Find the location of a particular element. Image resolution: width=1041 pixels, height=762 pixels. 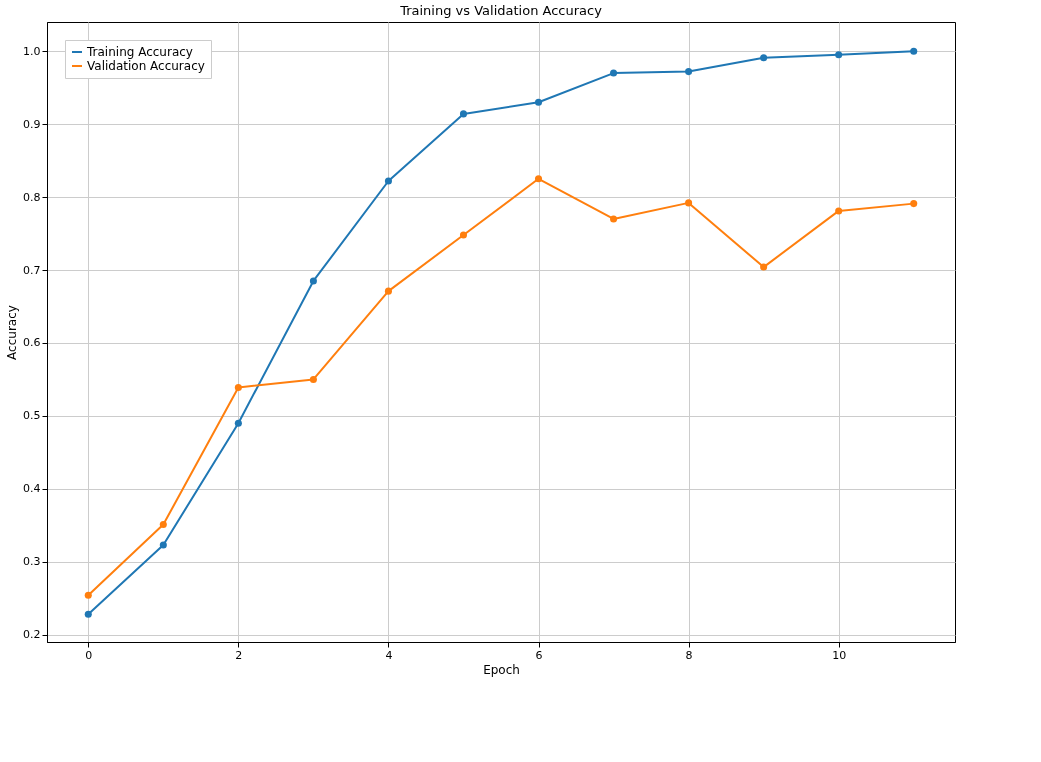

y-tick-label: 0.7 is located at coordinates (32, 270).